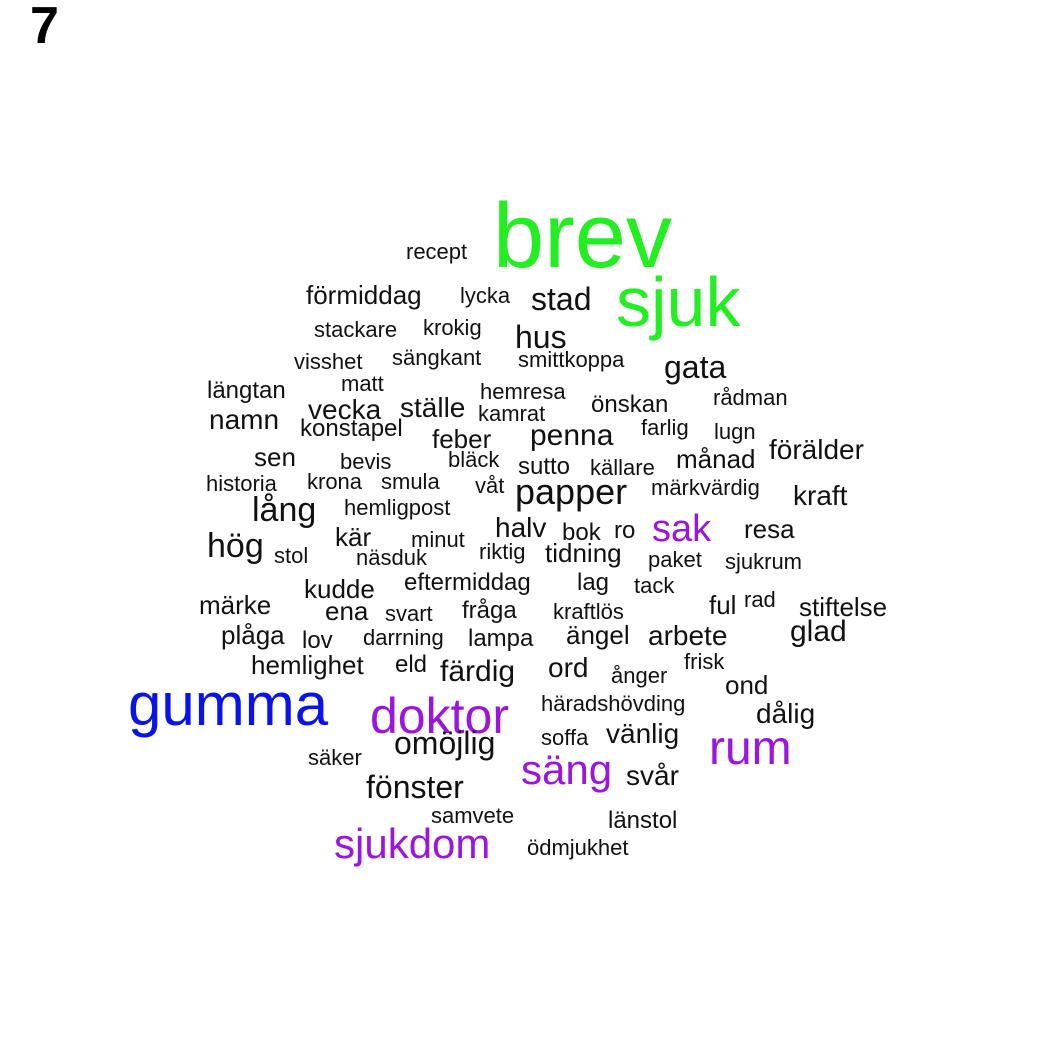 The image size is (1050, 1050). Describe the element at coordinates (235, 605) in the screenshot. I see `word-67: märke` at that location.